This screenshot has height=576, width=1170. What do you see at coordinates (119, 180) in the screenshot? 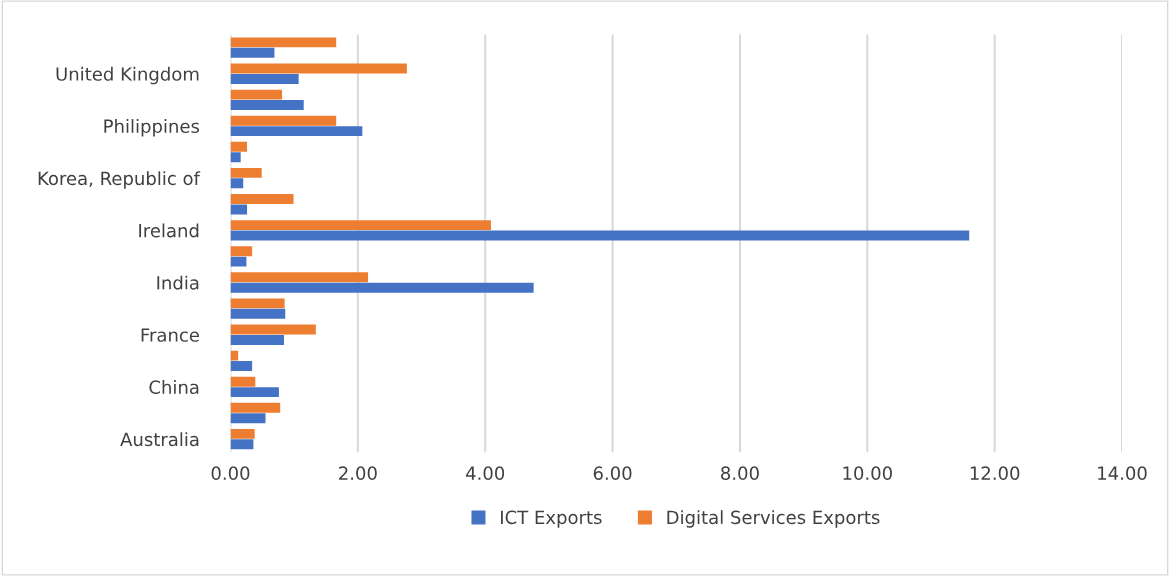
I see `y-tick-label: Korea, Republic of` at bounding box center [119, 180].